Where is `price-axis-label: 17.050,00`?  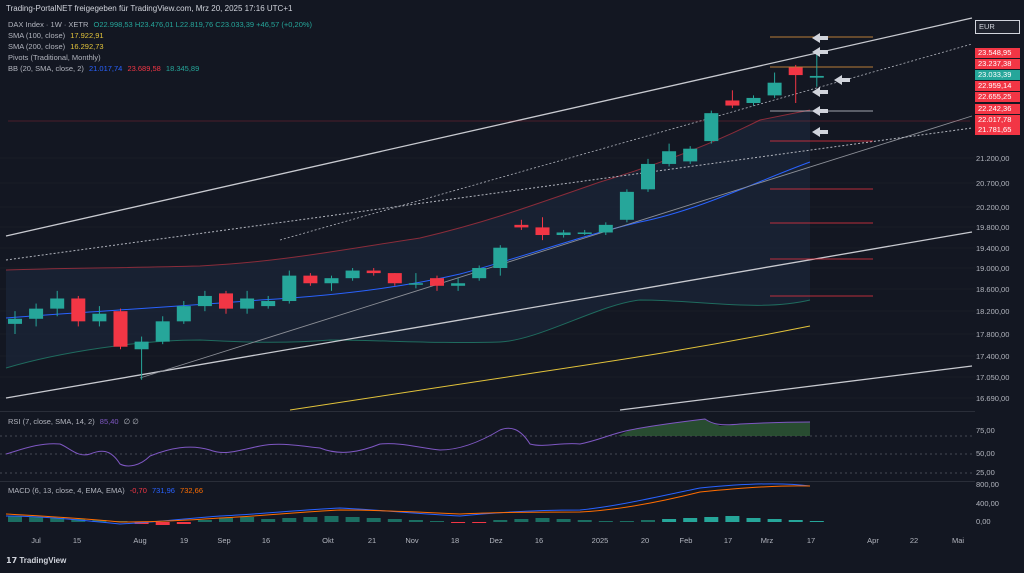 price-axis-label: 17.050,00 is located at coordinates (993, 377).